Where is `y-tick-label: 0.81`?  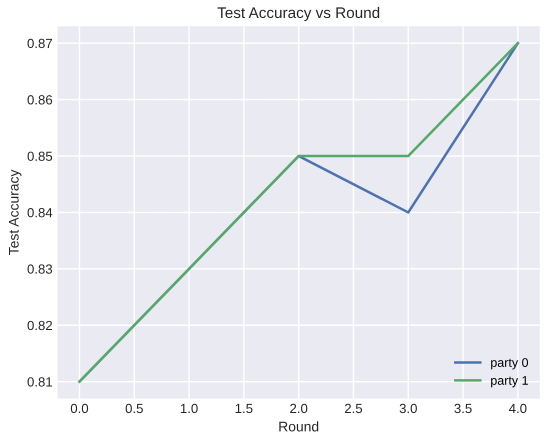
y-tick-label: 0.81 is located at coordinates (40, 382).